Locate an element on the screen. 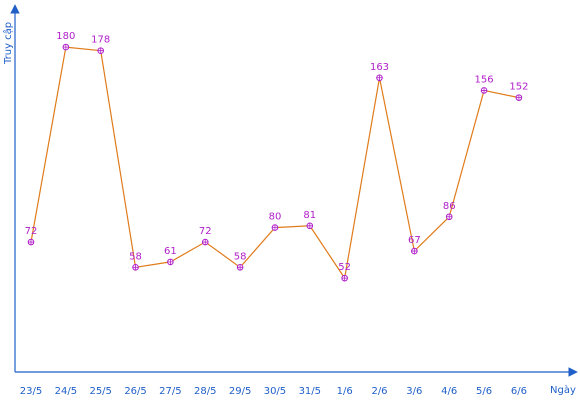 Image resolution: width=580 pixels, height=405 pixels. x-tick-label: 31/5 is located at coordinates (310, 391).